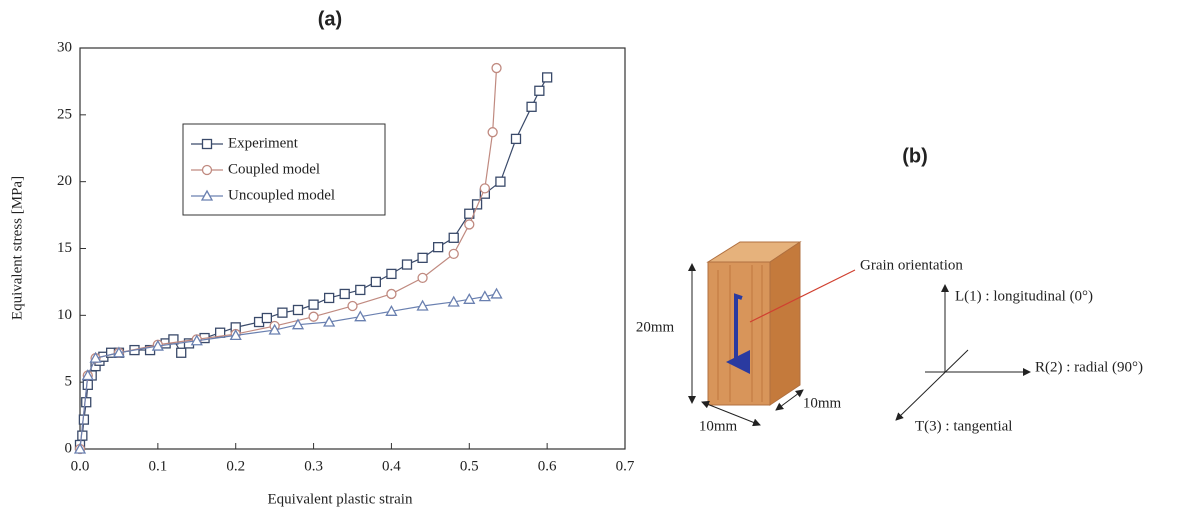 This screenshot has width=1200, height=513. What do you see at coordinates (69, 382) in the screenshot?
I see `y-tick-label: 5` at bounding box center [69, 382].